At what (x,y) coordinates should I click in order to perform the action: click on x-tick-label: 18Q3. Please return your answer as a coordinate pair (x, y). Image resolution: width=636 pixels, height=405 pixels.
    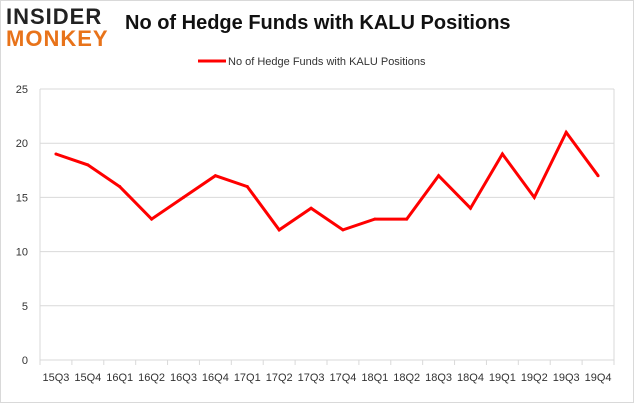
    Looking at the image, I should click on (438, 378).